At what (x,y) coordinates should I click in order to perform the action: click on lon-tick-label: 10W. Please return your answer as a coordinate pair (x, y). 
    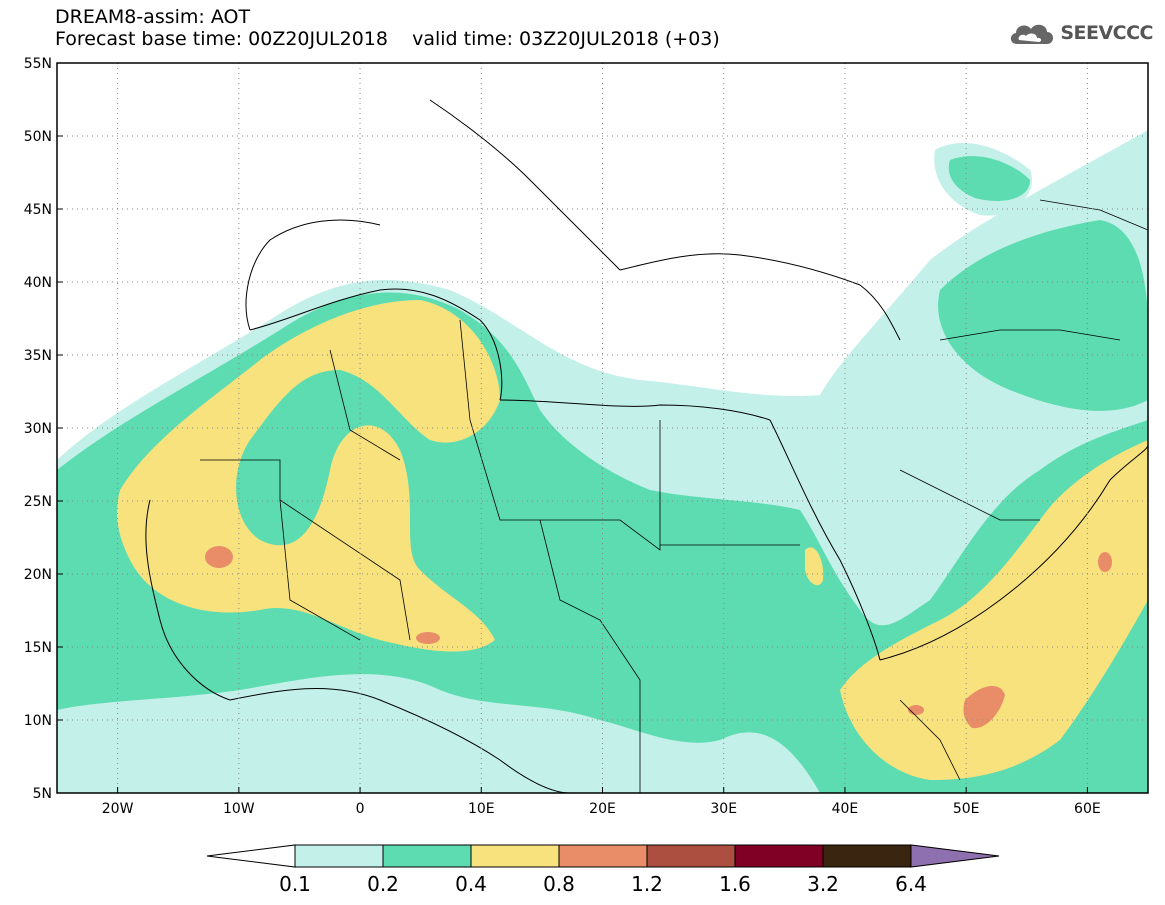
    Looking at the image, I should click on (239, 809).